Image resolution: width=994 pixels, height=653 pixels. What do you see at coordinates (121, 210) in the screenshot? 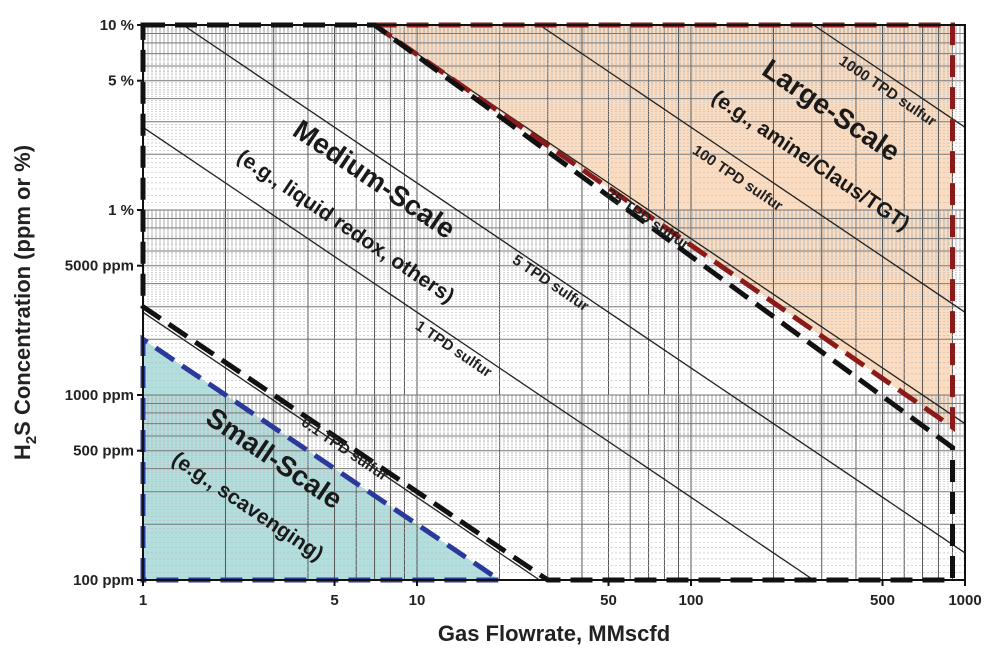
I see `y-tick-label: 1 %` at bounding box center [121, 210].